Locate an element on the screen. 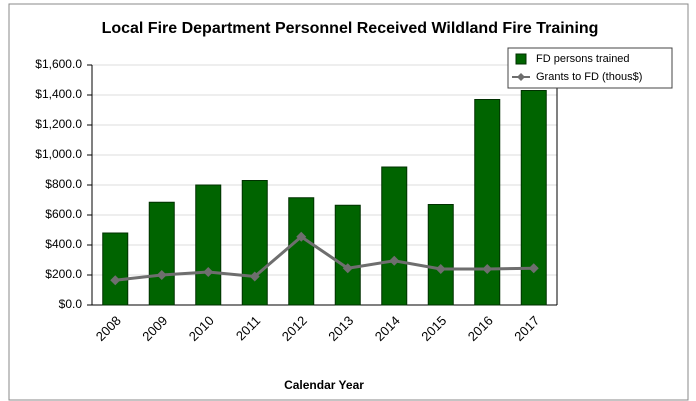  legend-label: FD persons trained is located at coordinates (583, 59).